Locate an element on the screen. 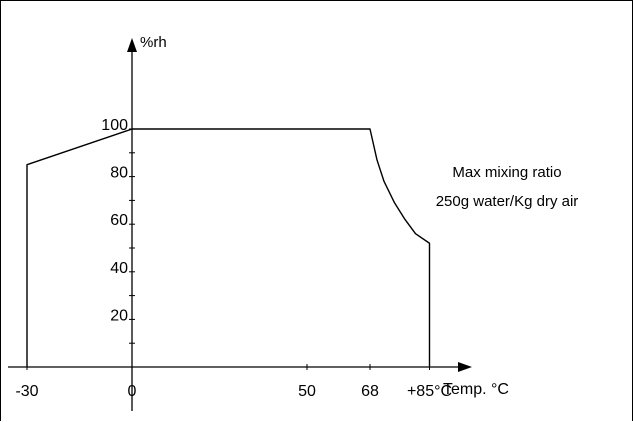  y-tick-label: 80 is located at coordinates (119, 173).